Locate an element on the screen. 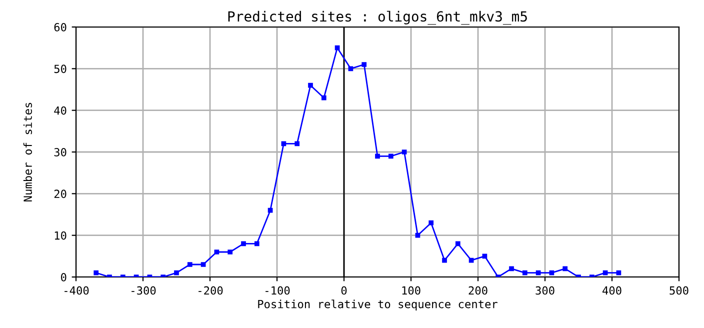 Image resolution: width=704 pixels, height=328 pixels. y-tick-label: 50 is located at coordinates (60, 69).